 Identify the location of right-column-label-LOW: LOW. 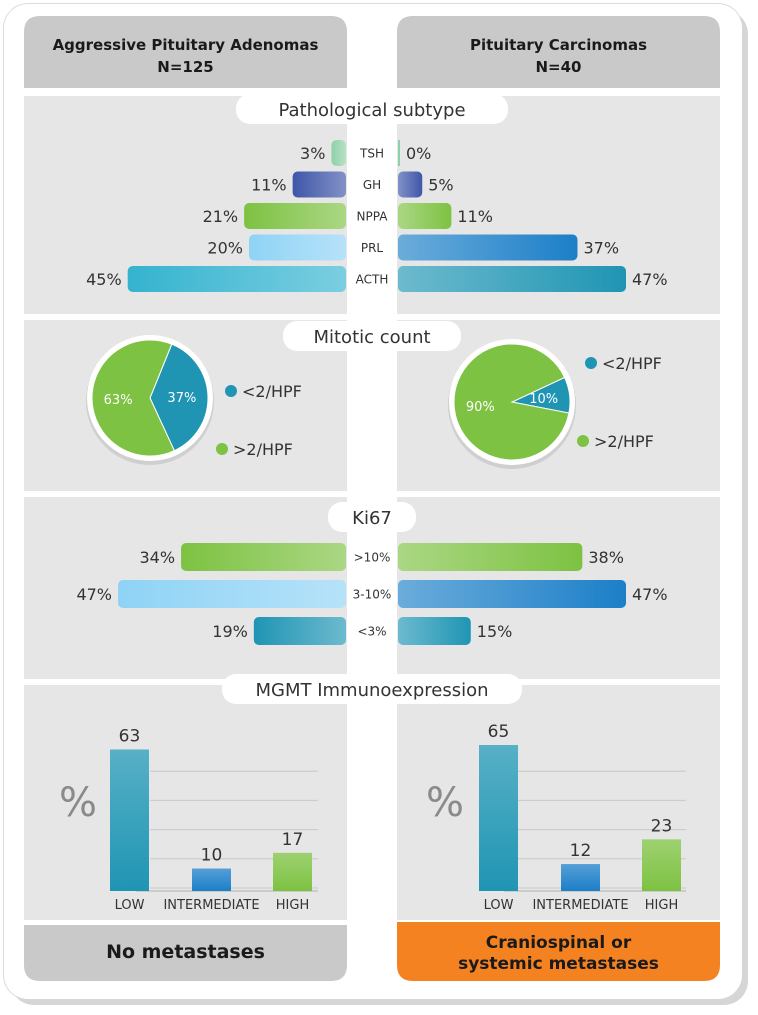
(499, 905).